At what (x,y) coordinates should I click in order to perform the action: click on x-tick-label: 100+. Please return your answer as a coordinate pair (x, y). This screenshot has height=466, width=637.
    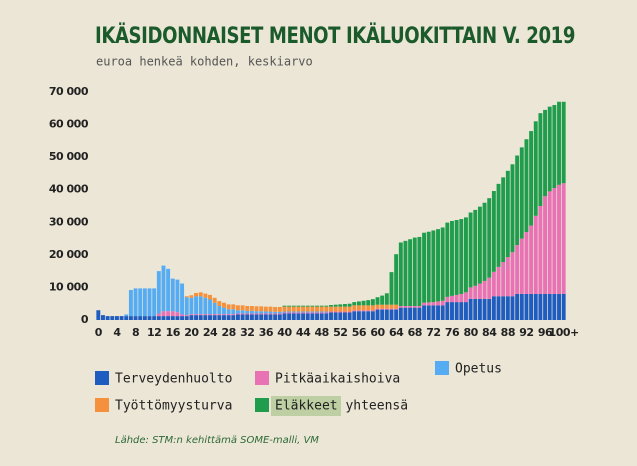
    Looking at the image, I should click on (564, 332).